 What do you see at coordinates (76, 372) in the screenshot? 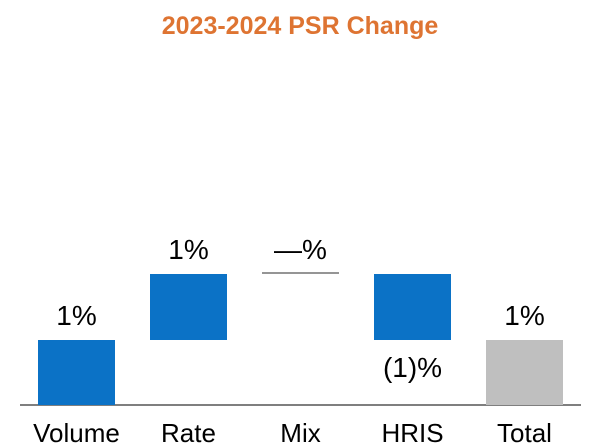
I see `bar-volume` at bounding box center [76, 372].